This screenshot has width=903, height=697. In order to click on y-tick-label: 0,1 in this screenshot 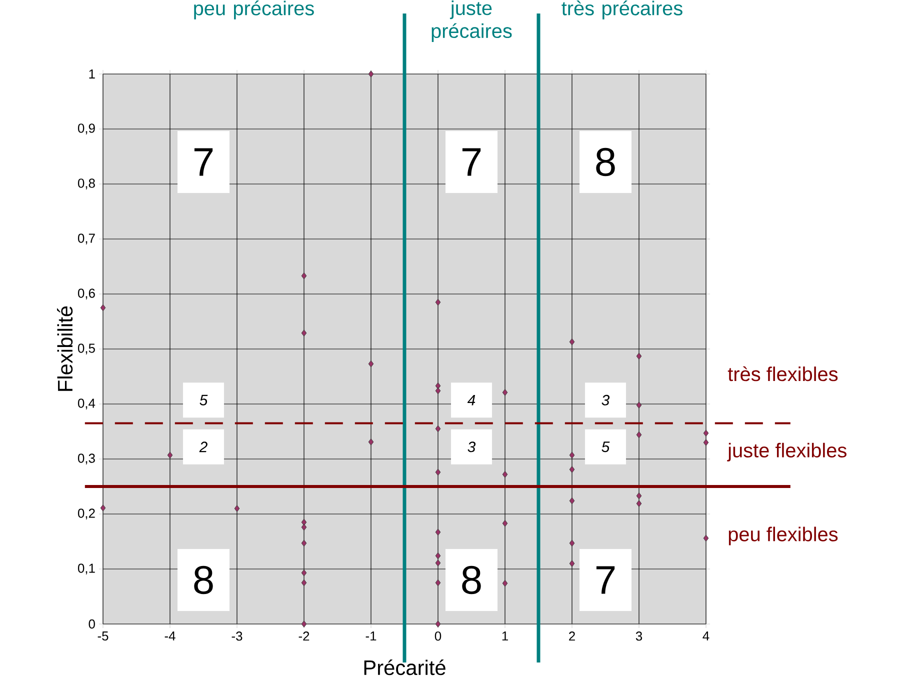, I will do `click(86, 569)`.